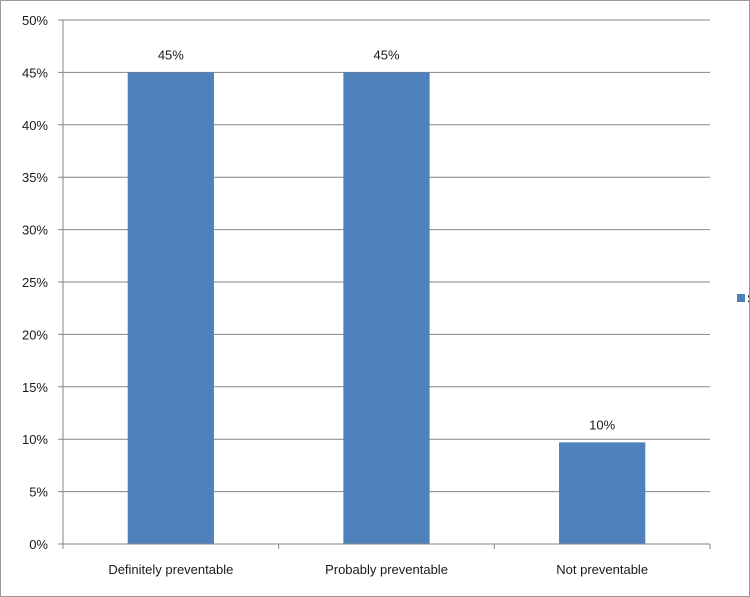 This screenshot has width=750, height=597. Describe the element at coordinates (35, 72) in the screenshot. I see `y-tick-label: 45%` at that location.